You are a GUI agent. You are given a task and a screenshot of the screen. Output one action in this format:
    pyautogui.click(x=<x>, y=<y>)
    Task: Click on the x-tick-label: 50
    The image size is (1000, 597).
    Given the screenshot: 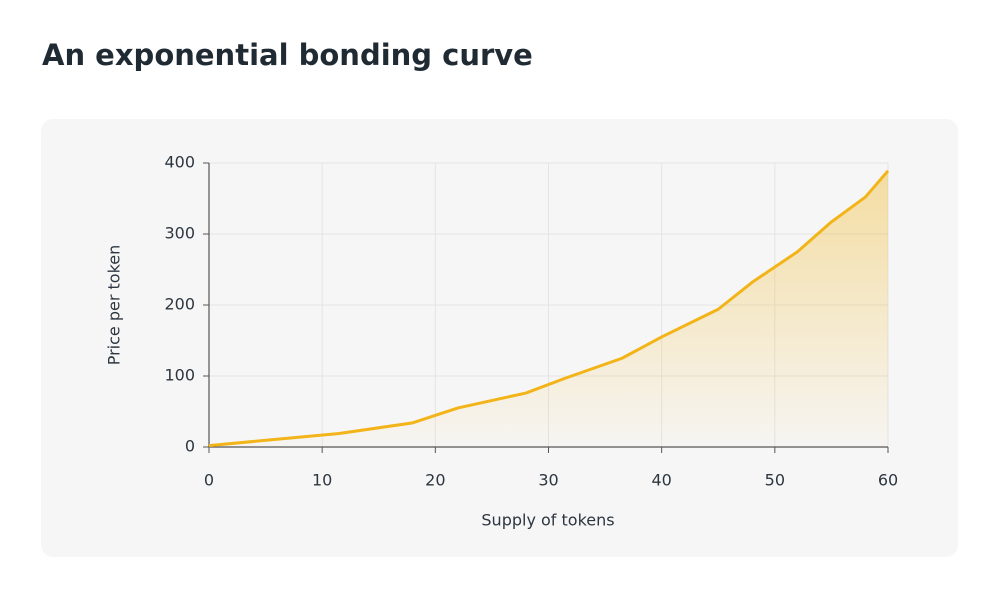 What is the action you would take?
    pyautogui.click(x=775, y=480)
    